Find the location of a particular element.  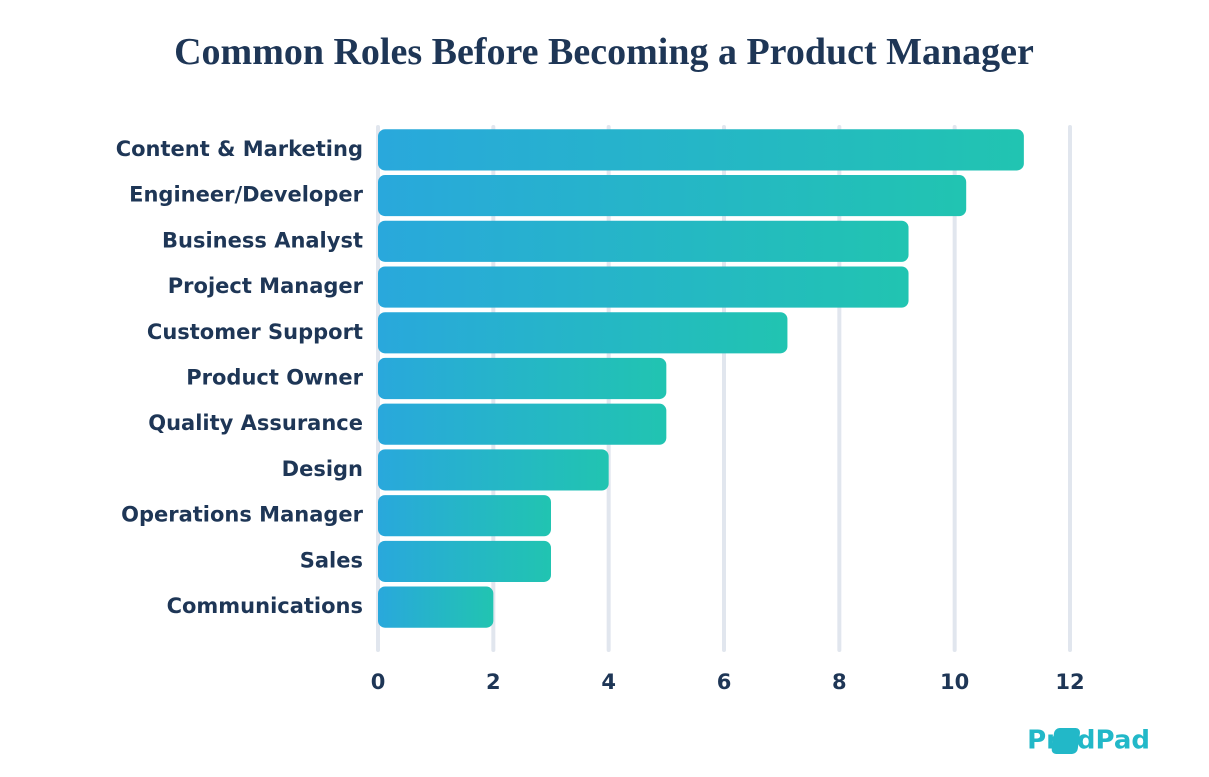

y-tick-label: Business Analyst is located at coordinates (262, 240).